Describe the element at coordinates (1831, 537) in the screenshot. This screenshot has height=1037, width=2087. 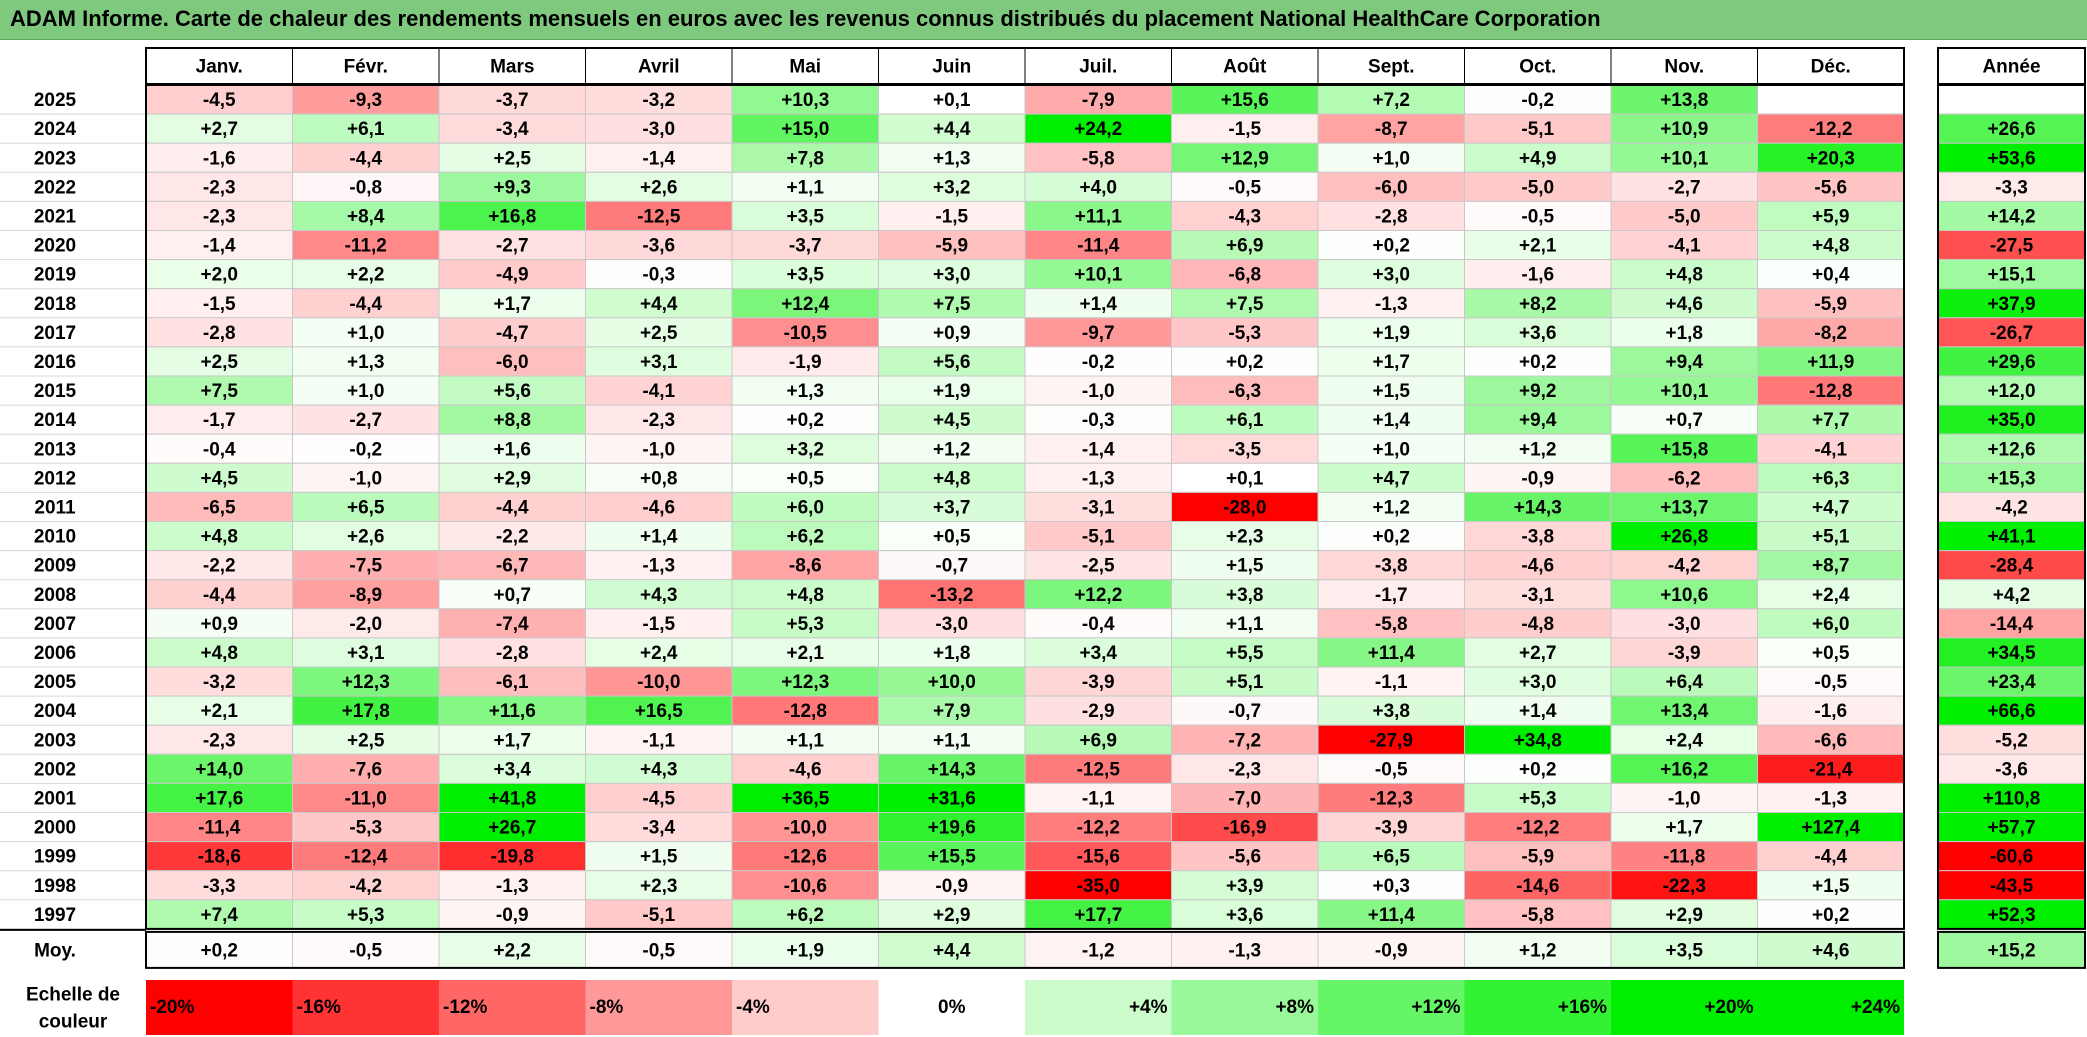
I see `cell-value: +5,1` at that location.